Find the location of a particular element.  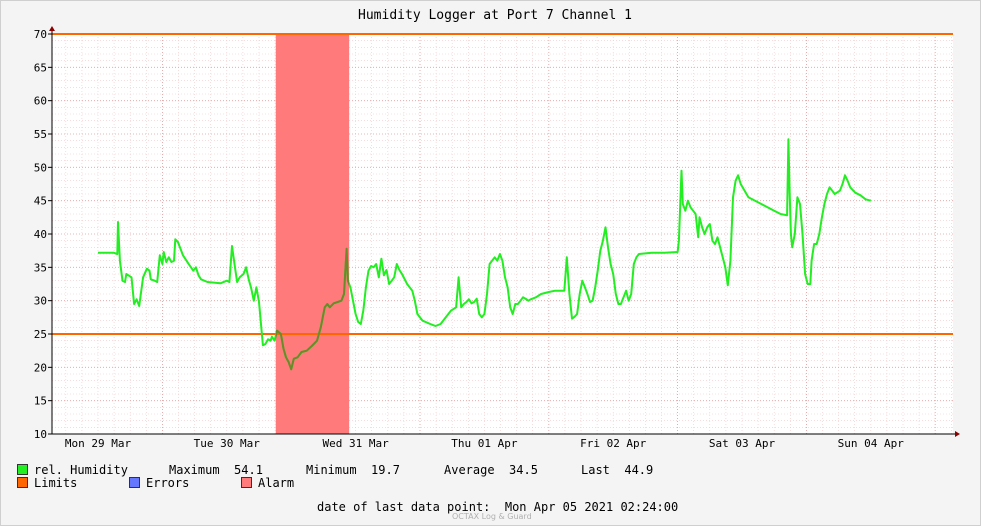

x-tick-label: Thu 01 Apr is located at coordinates (484, 443).